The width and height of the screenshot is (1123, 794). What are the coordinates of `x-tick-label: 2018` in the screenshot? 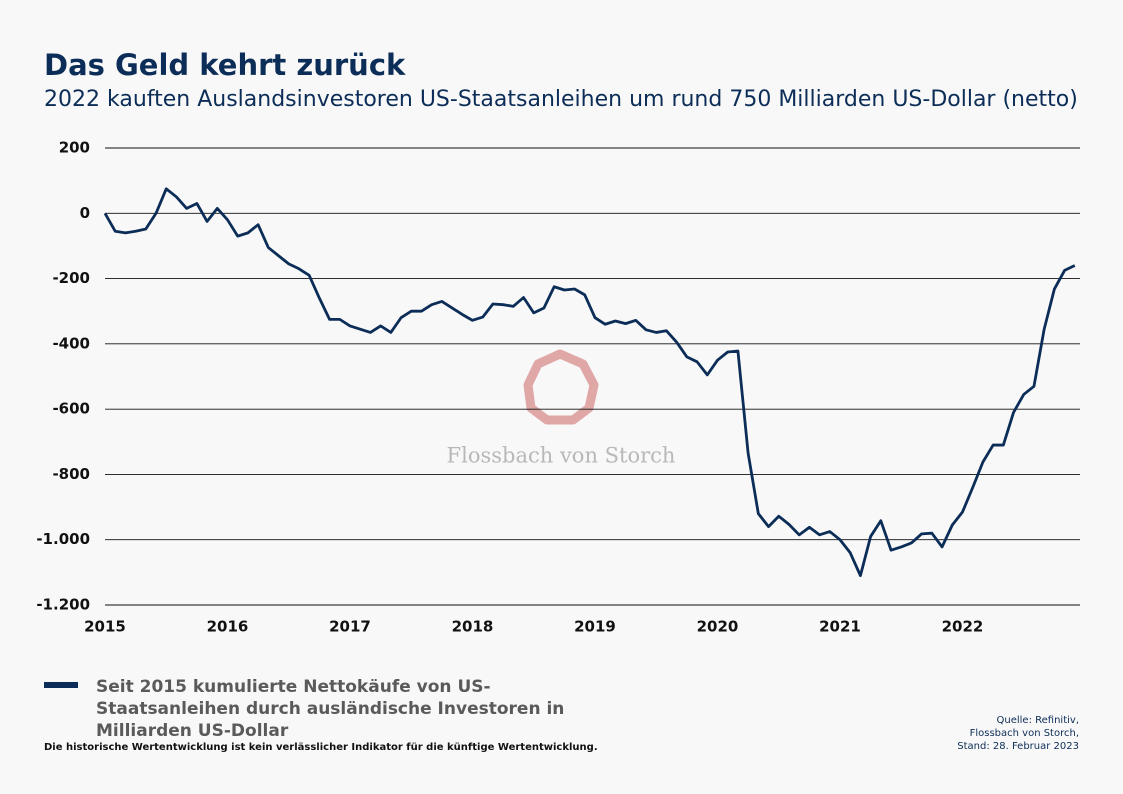 It's located at (473, 627).